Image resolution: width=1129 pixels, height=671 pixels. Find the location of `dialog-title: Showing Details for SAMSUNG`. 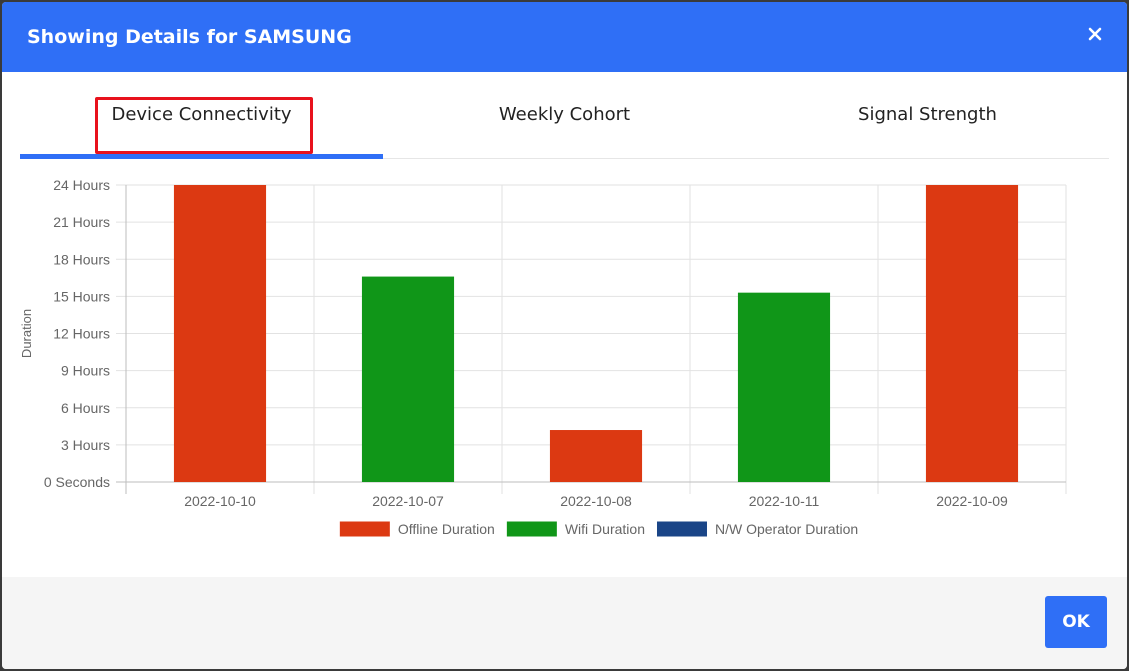

dialog-title: Showing Details for SAMSUNG is located at coordinates (189, 37).